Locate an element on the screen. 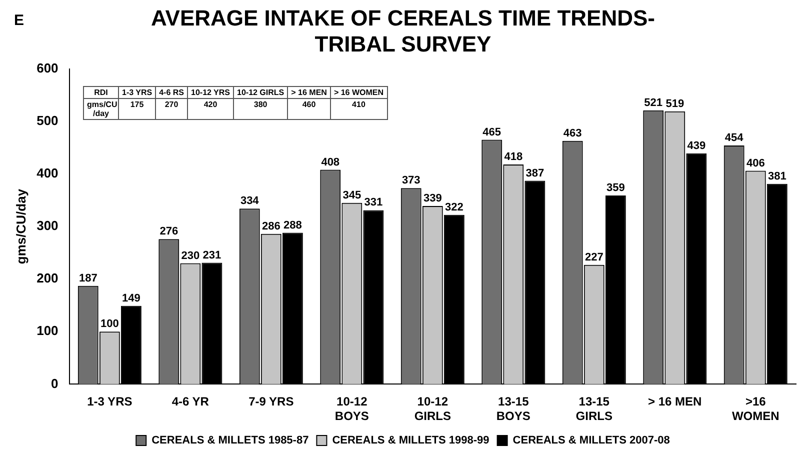  data-label: 406 is located at coordinates (755, 163).